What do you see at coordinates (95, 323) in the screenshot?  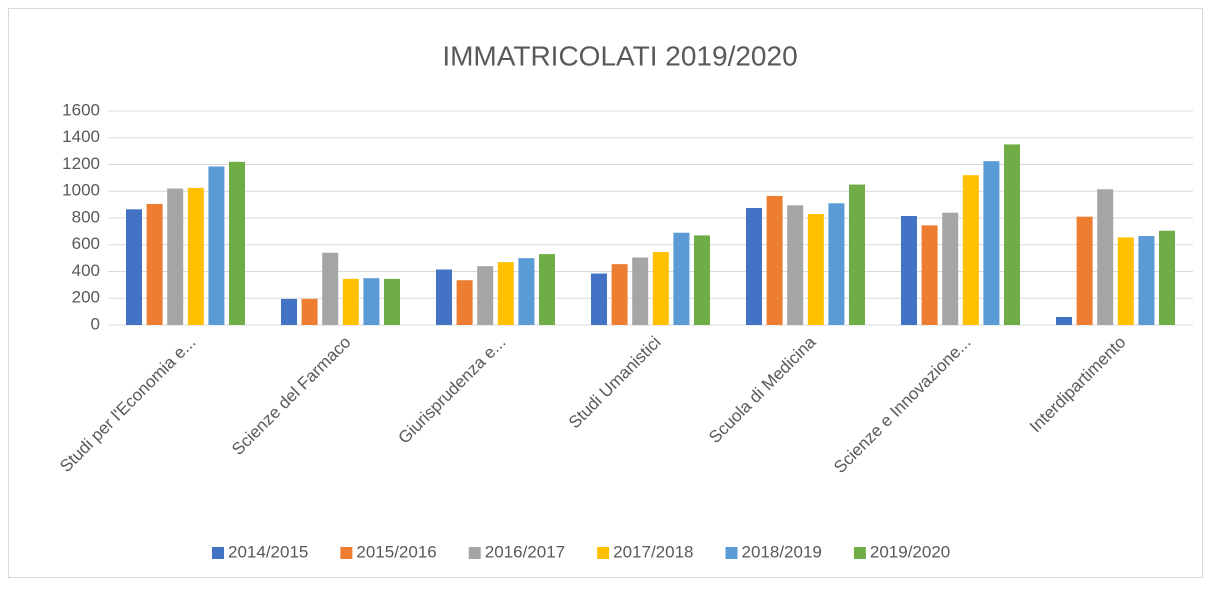 I see `y-tick-label: 0` at bounding box center [95, 323].